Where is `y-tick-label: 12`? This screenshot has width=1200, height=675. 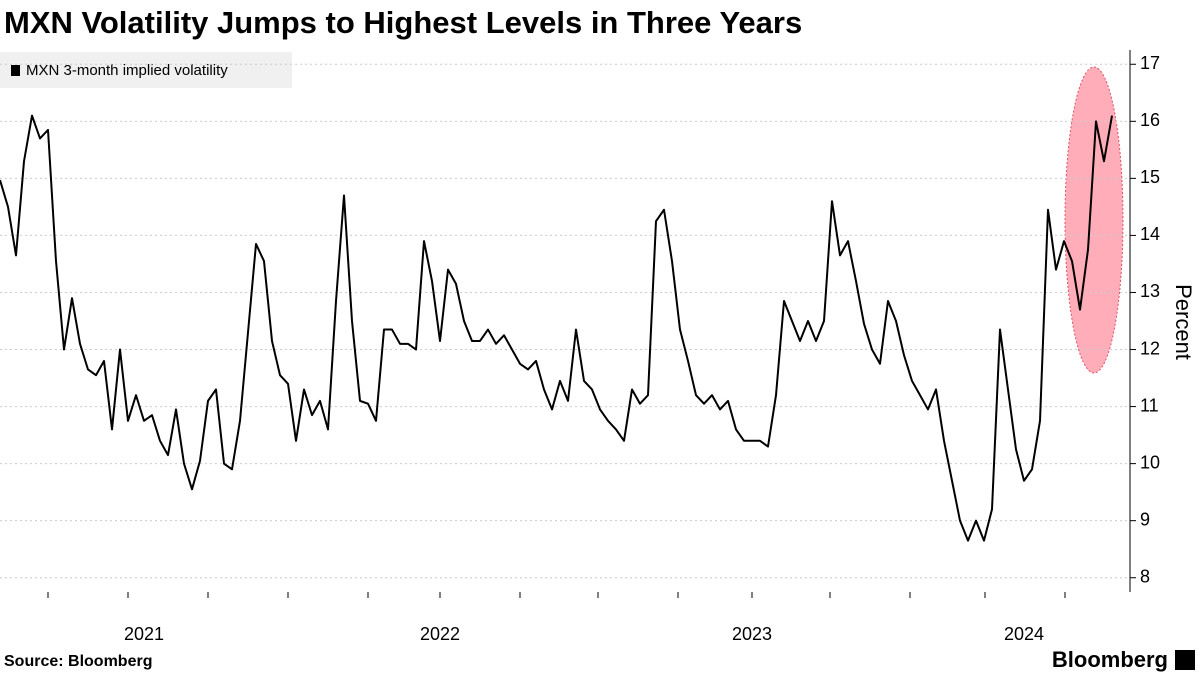
y-tick-label: 12 is located at coordinates (1150, 348).